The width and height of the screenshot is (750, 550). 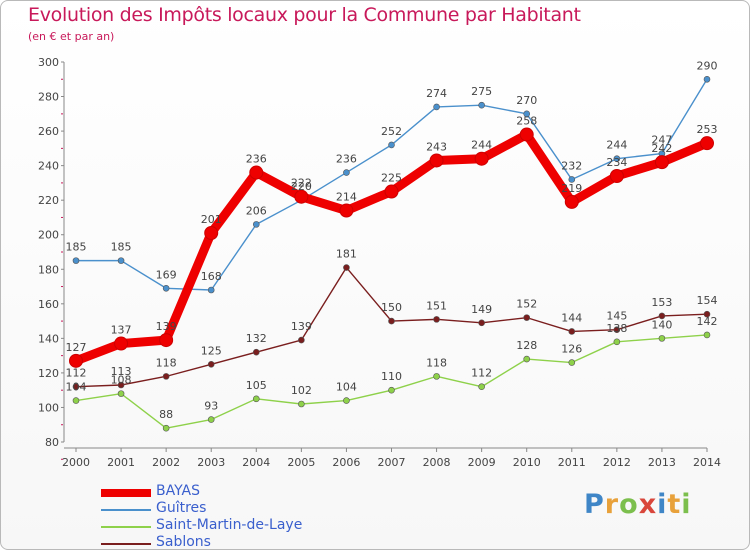 What do you see at coordinates (594, 504) in the screenshot?
I see `logo-letter: P` at bounding box center [594, 504].